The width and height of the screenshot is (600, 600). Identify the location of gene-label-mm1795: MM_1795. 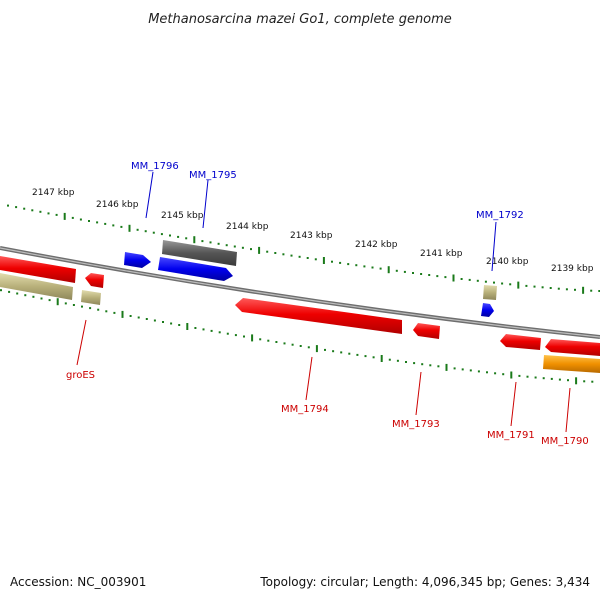
(213, 175).